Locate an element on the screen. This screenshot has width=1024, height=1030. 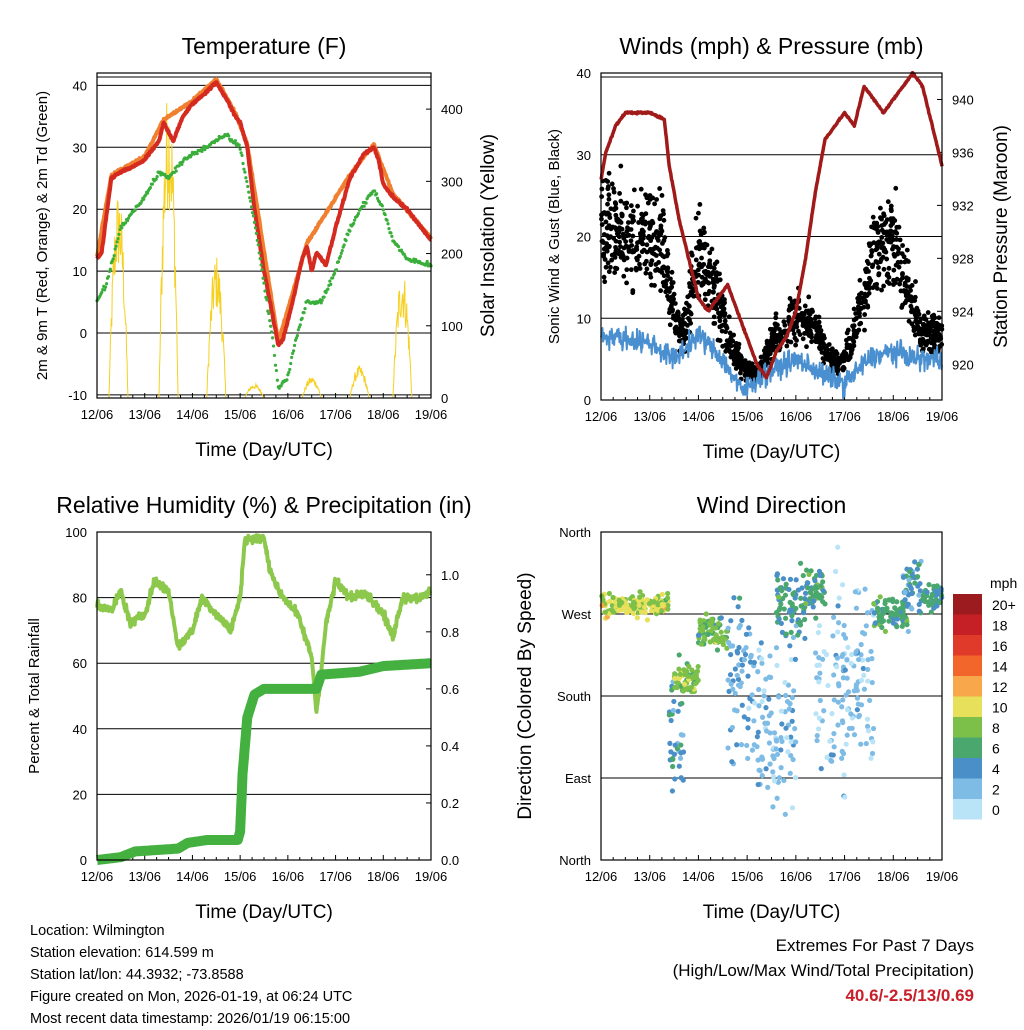
extremes-values: 40.6/-2.5/13/0.69 is located at coordinates (909, 995).